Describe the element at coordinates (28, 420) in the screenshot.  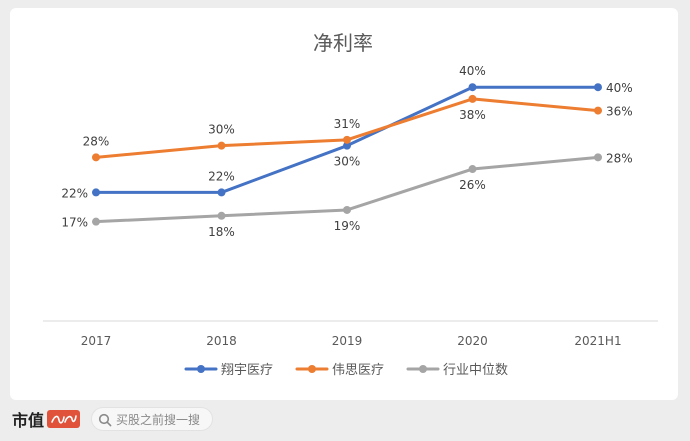
I see `brand-name: 市值` at that location.